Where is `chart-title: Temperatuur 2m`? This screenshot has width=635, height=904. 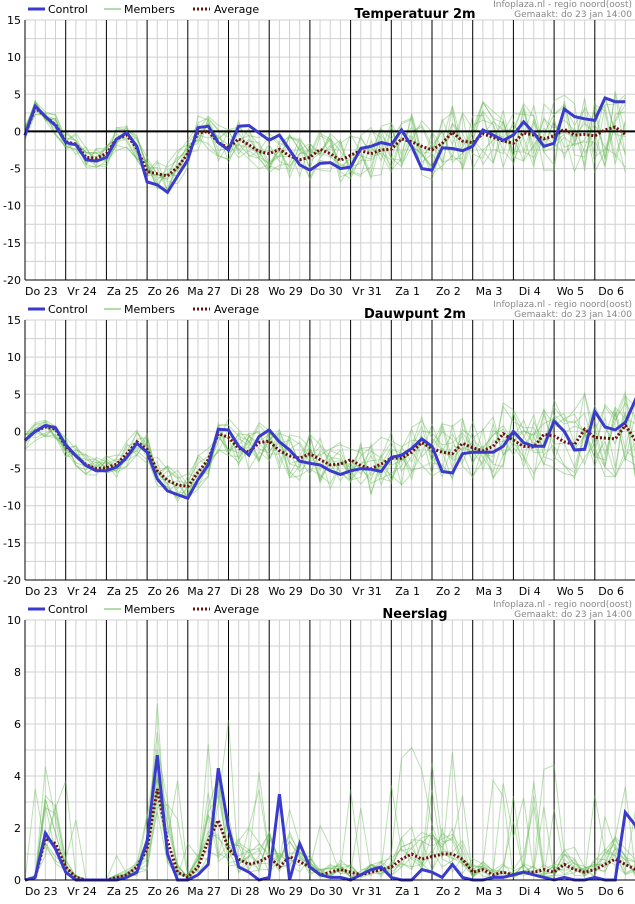
chart-title: Temperatuur 2m is located at coordinates (414, 14).